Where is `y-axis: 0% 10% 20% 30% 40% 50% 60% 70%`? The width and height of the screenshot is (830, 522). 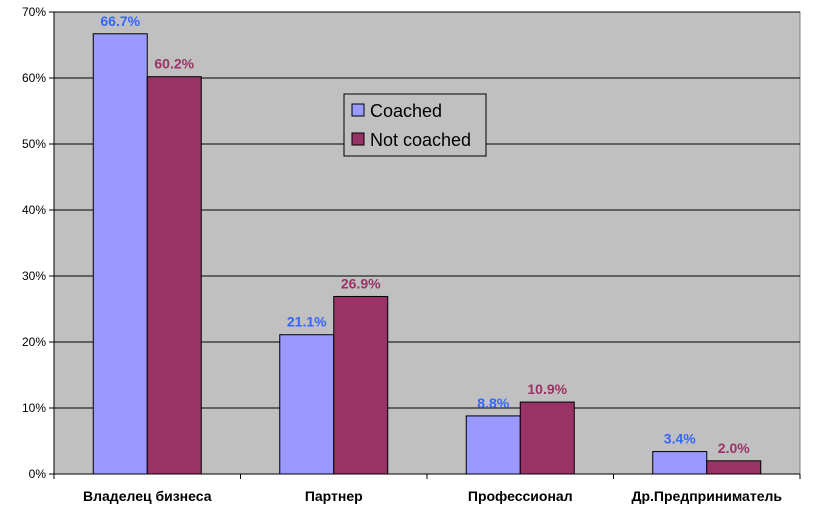 y-axis: 0% 10% 20% 30% 40% 50% 60% 70% is located at coordinates (38, 243).